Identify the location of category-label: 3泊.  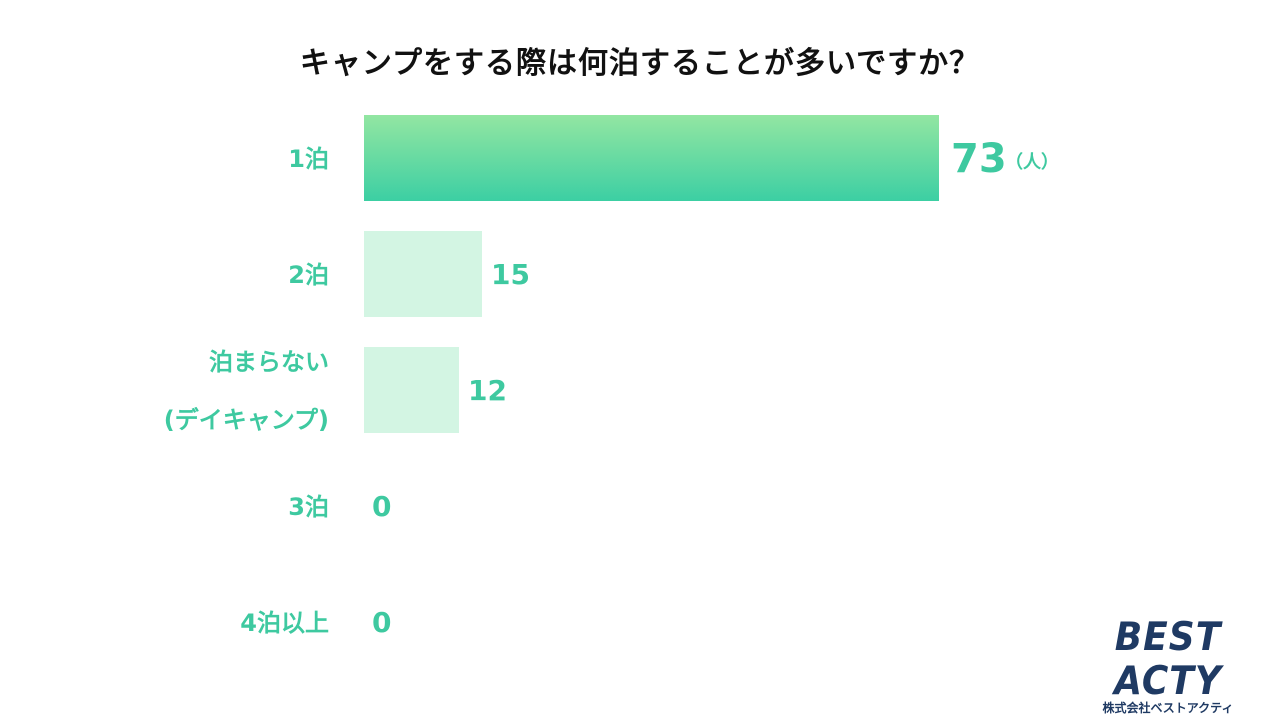
(308, 507).